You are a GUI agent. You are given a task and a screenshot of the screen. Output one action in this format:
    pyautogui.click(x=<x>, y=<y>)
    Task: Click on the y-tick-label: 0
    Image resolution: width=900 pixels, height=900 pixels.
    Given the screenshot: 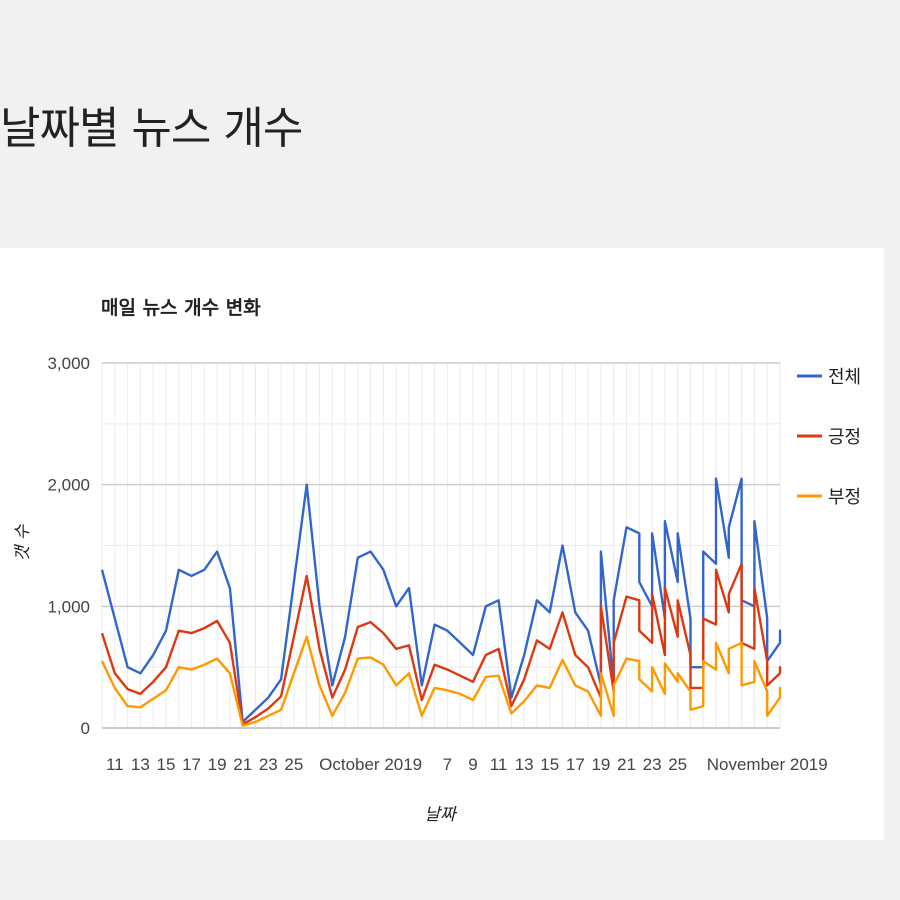 What is the action you would take?
    pyautogui.click(x=85, y=728)
    